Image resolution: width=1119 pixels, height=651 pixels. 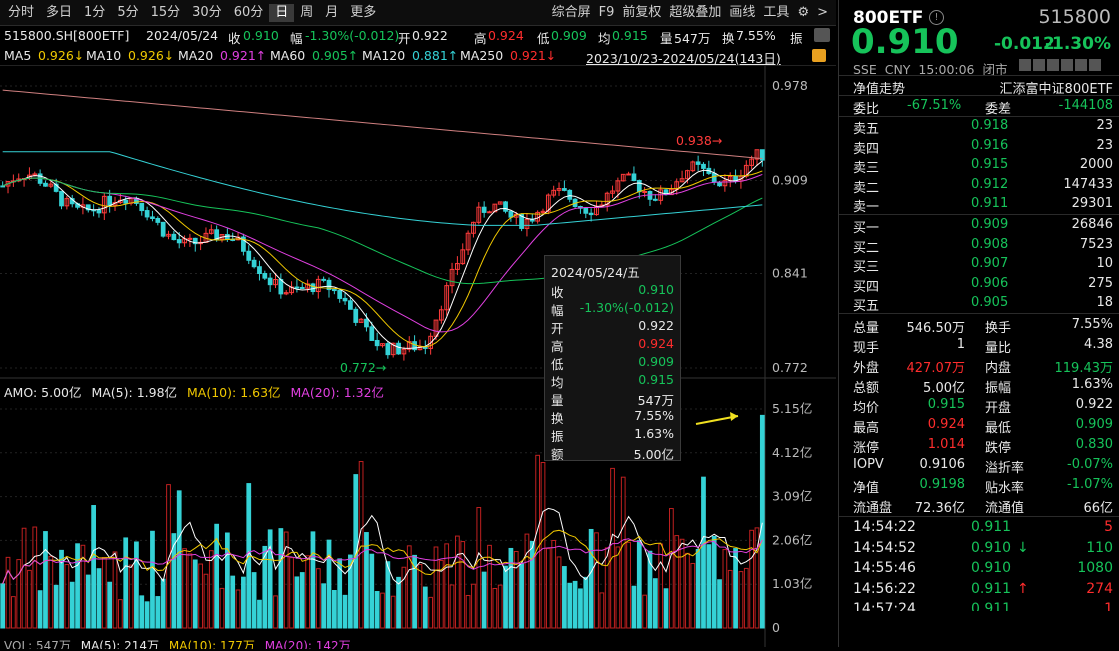 I want to click on toolbar-button-3: 超级叠加, so click(x=695, y=12).